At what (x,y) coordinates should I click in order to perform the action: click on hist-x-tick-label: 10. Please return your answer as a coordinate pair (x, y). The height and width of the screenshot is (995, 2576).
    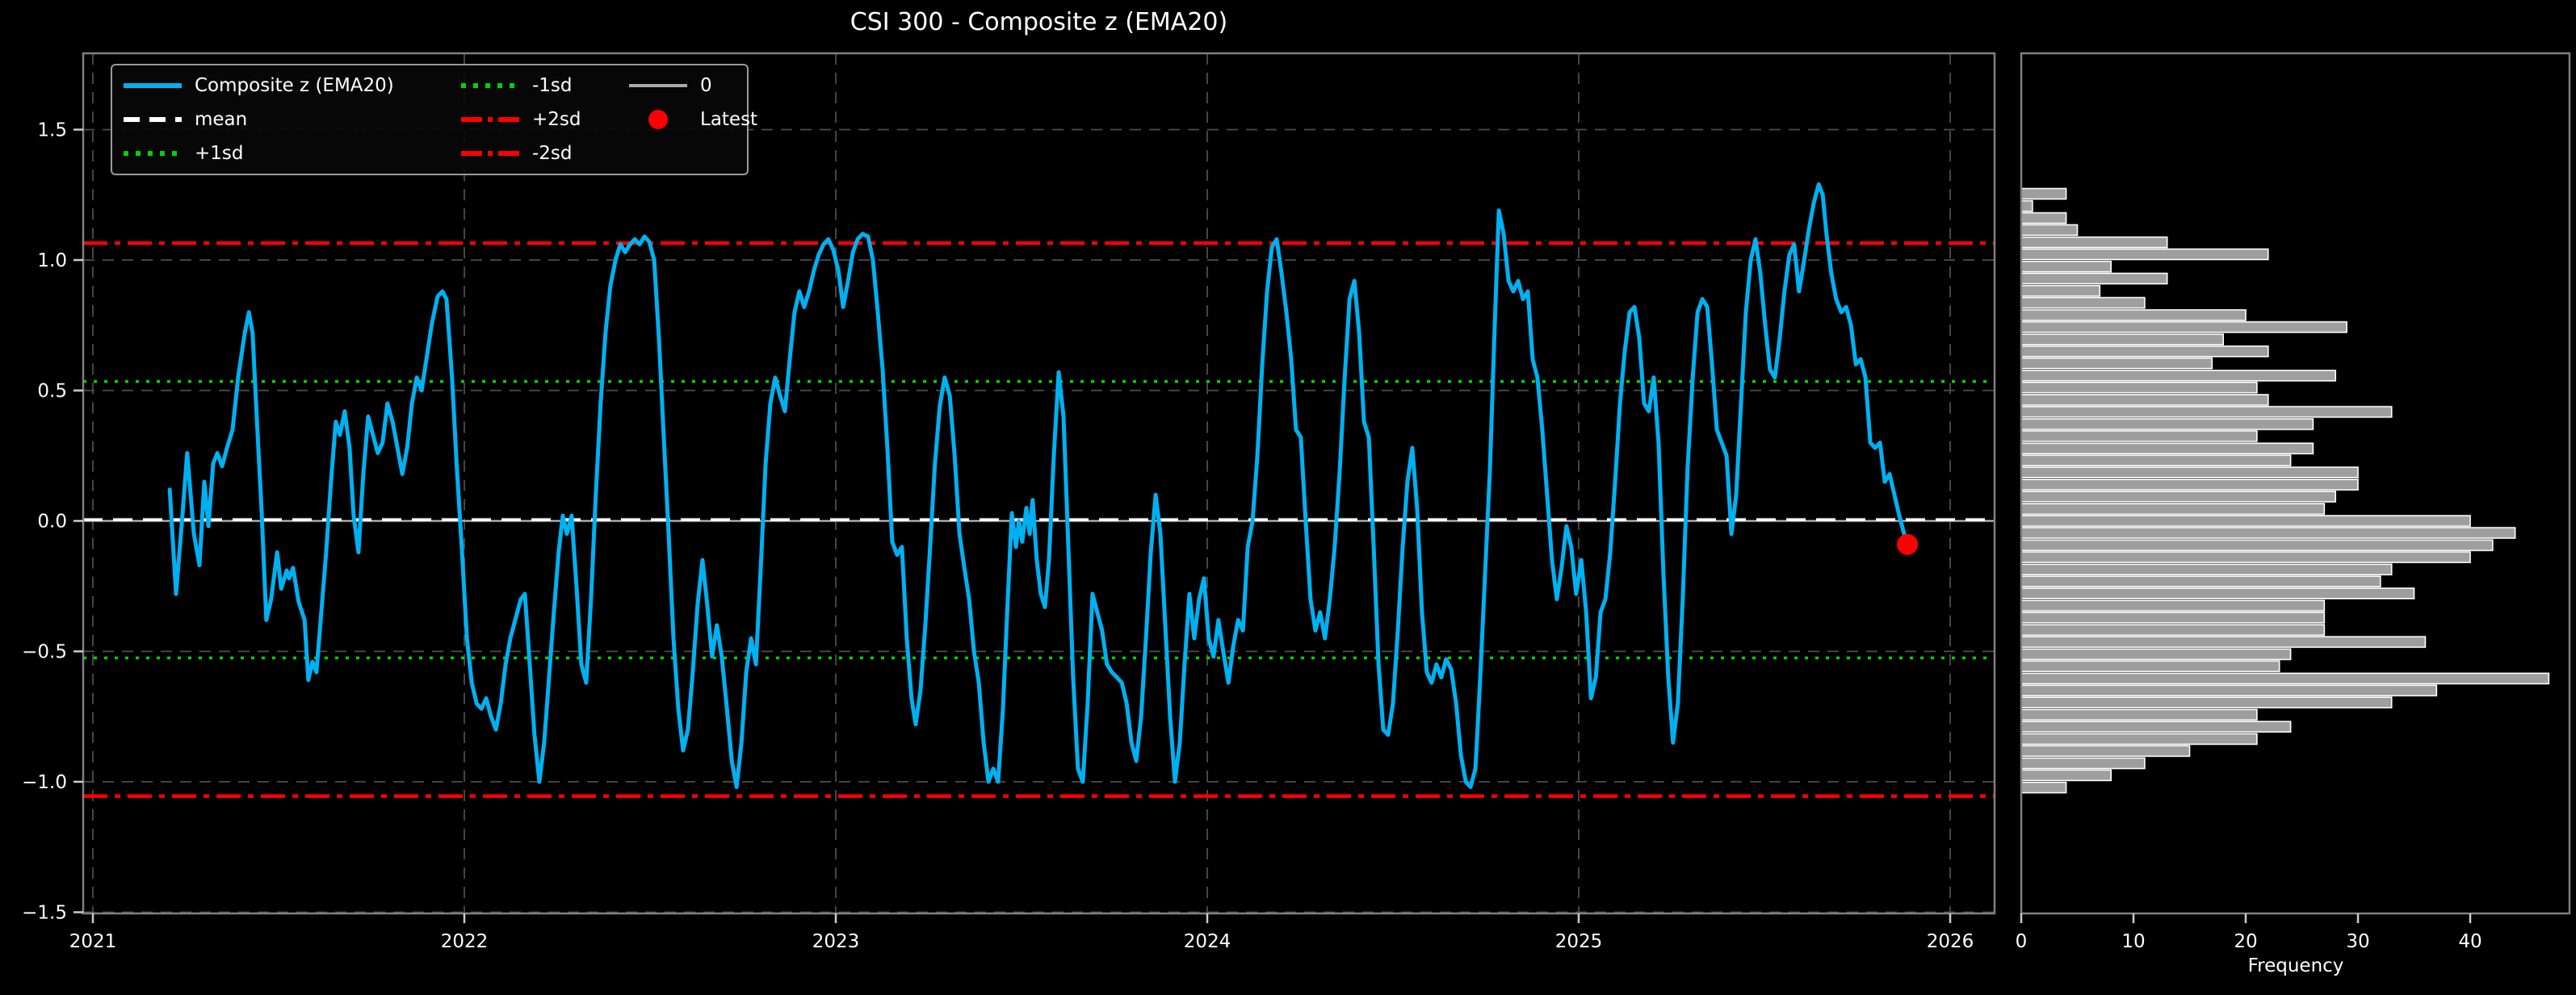
    Looking at the image, I should click on (2133, 941).